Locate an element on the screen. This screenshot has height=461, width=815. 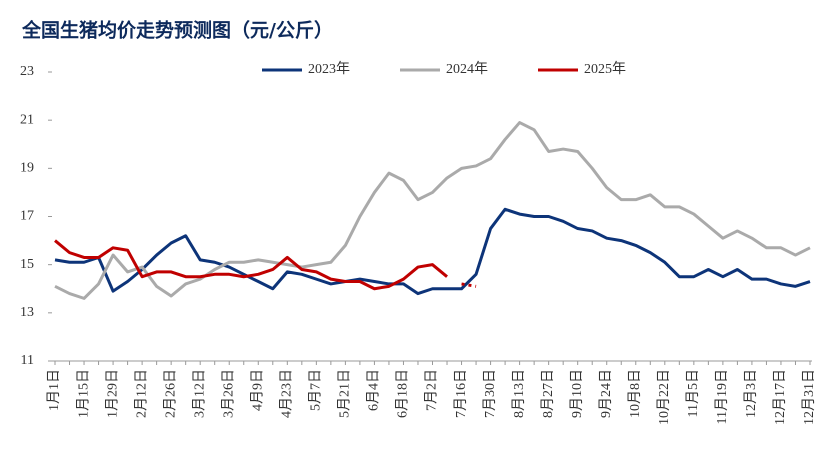
x-tick-label: 10月8日 is located at coordinates (635, 393).